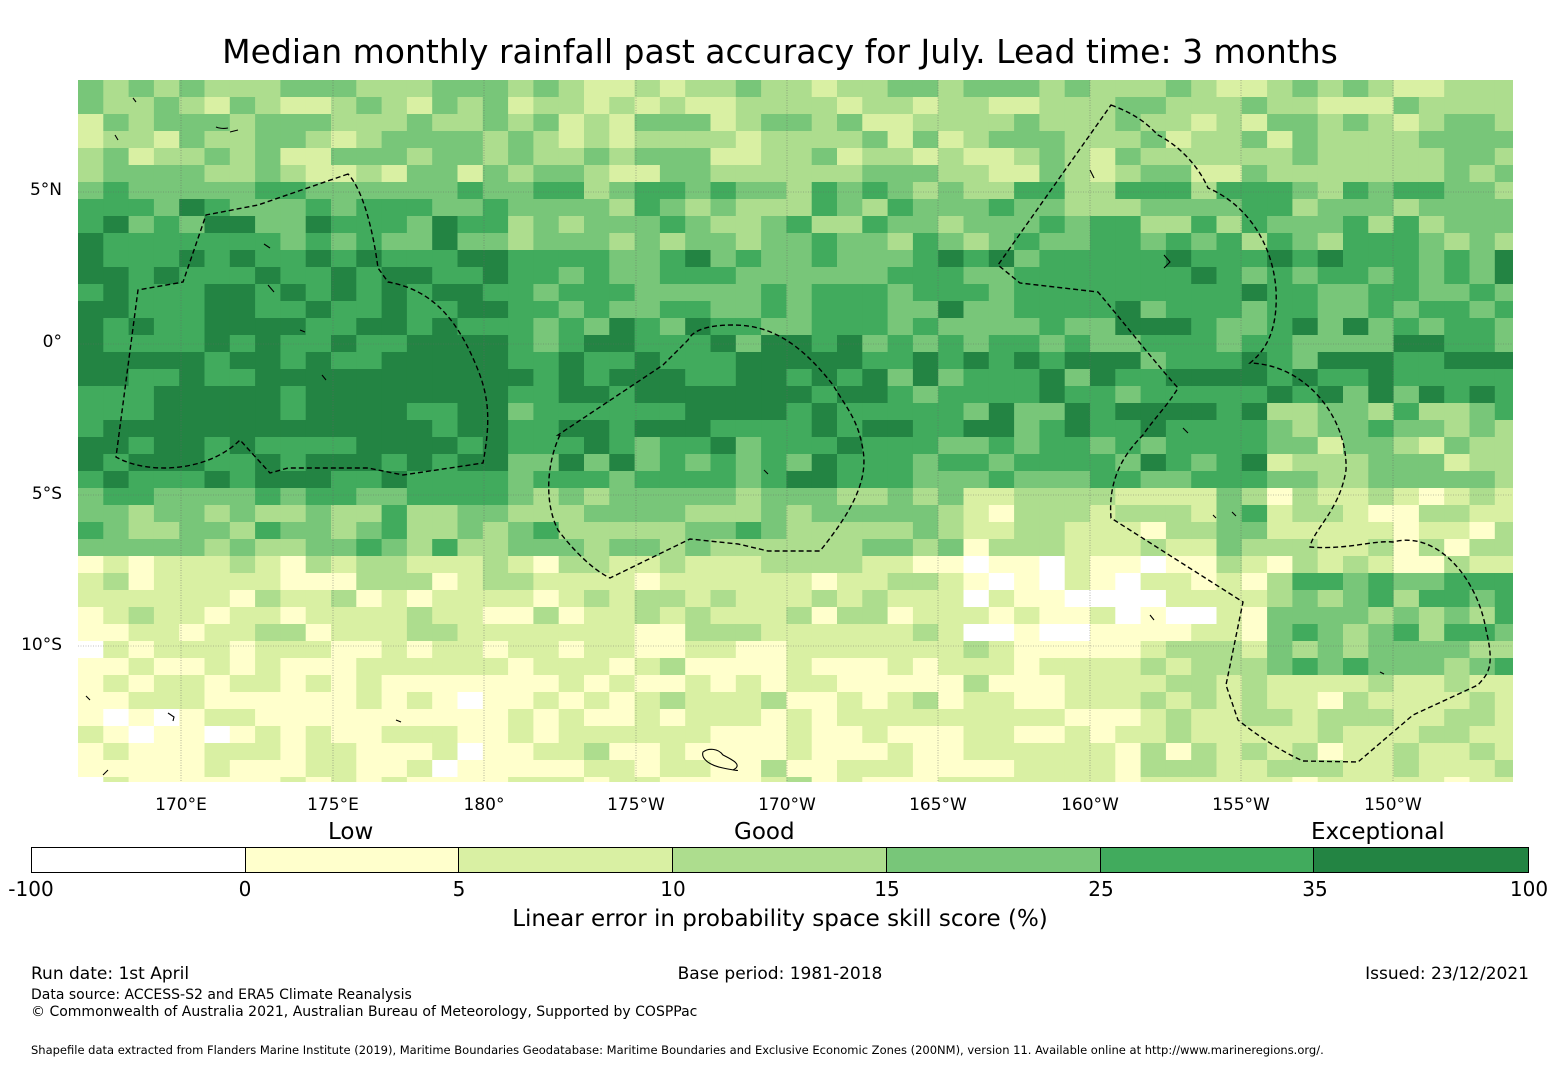 This screenshot has height=1065, width=1560. What do you see at coordinates (1378, 832) in the screenshot?
I see `category-label-exceptional: Exceptional` at bounding box center [1378, 832].